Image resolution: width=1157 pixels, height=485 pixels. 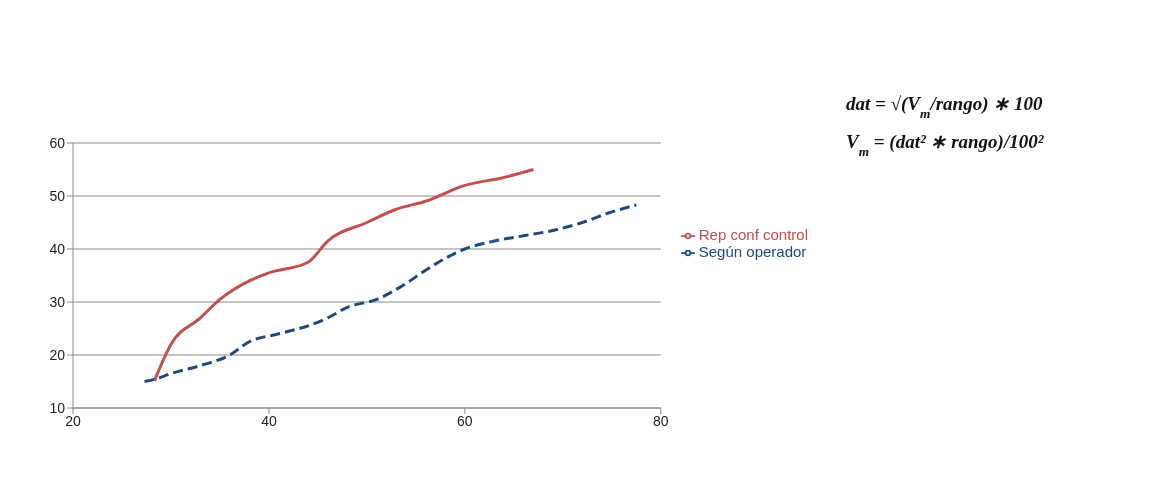 I want to click on y-tick-label: 40, so click(x=57, y=248).